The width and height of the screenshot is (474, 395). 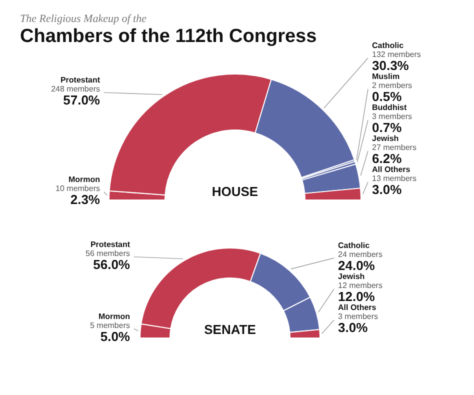 I want to click on slice-label: Muslim, so click(x=386, y=76).